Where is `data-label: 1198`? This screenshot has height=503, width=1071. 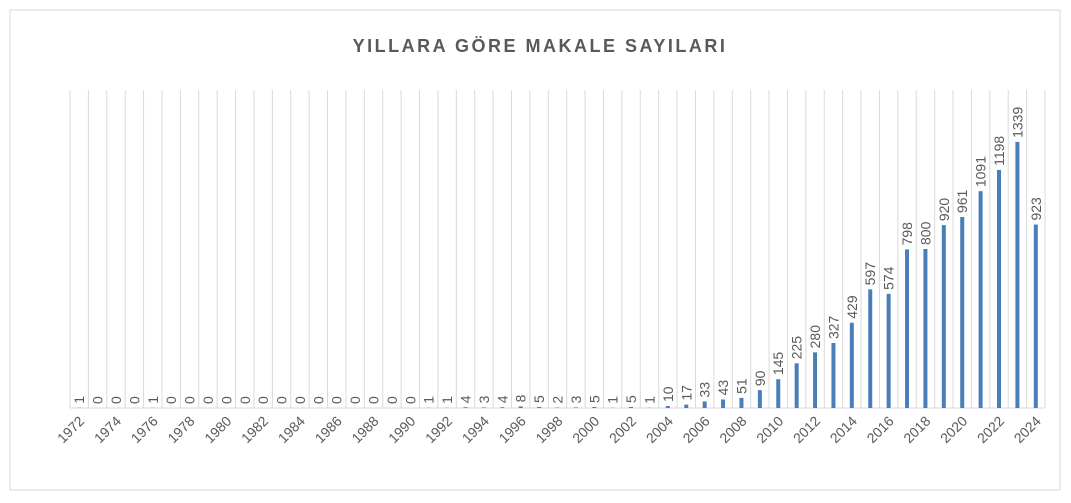
data-label: 1198 is located at coordinates (999, 151).